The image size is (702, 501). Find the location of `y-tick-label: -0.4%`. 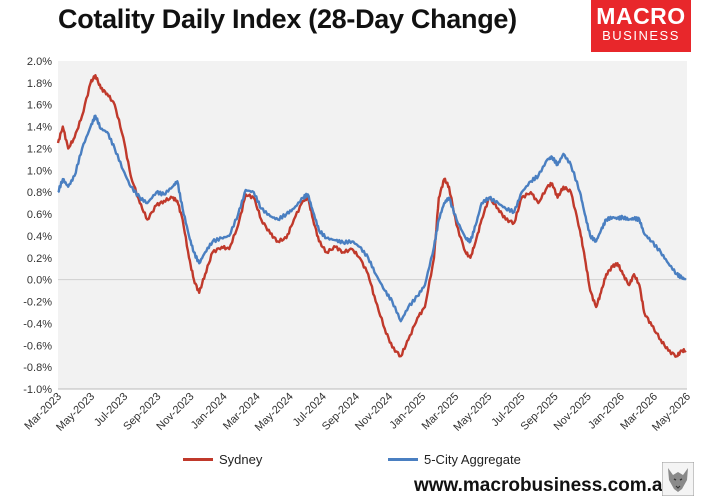

y-tick-label: -0.4% is located at coordinates (37, 324).